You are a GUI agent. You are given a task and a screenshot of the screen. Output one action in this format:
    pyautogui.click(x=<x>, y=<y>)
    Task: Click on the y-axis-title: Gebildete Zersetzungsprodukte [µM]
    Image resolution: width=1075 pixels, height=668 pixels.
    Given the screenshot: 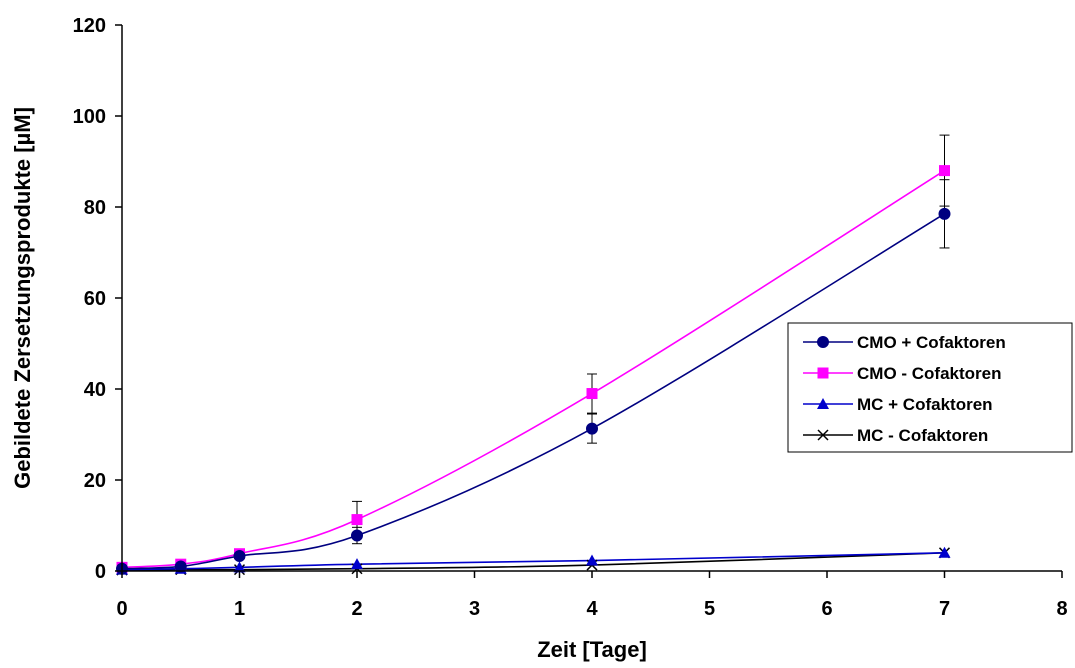 What is the action you would take?
    pyautogui.click(x=22, y=298)
    